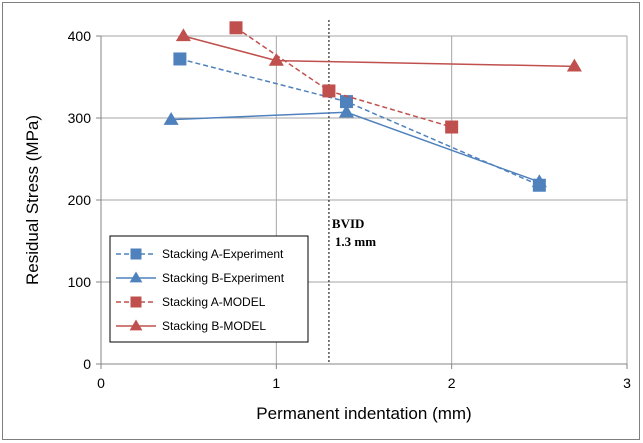 The width and height of the screenshot is (643, 443). Describe the element at coordinates (80, 200) in the screenshot. I see `y-tick-label: 200` at that location.